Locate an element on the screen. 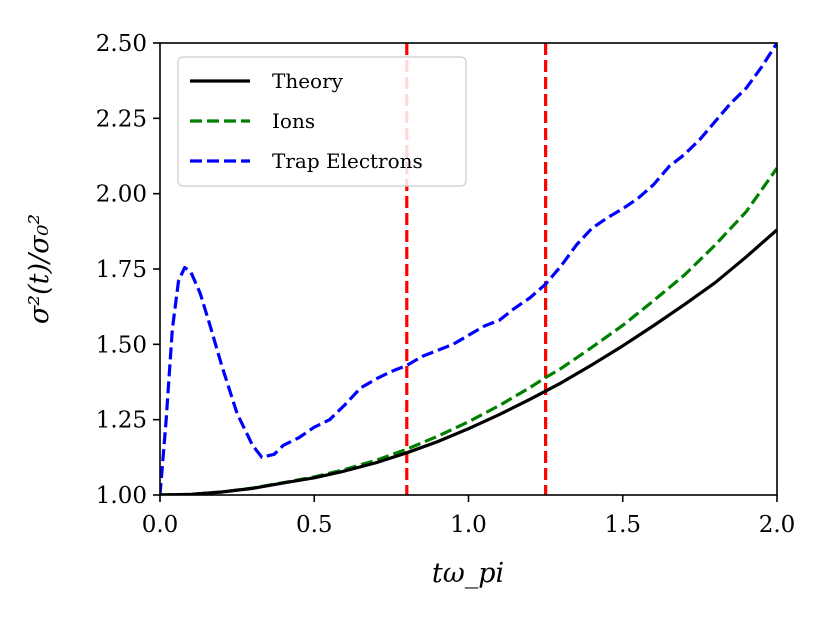  x-tick-label: 1.0 is located at coordinates (468, 525).